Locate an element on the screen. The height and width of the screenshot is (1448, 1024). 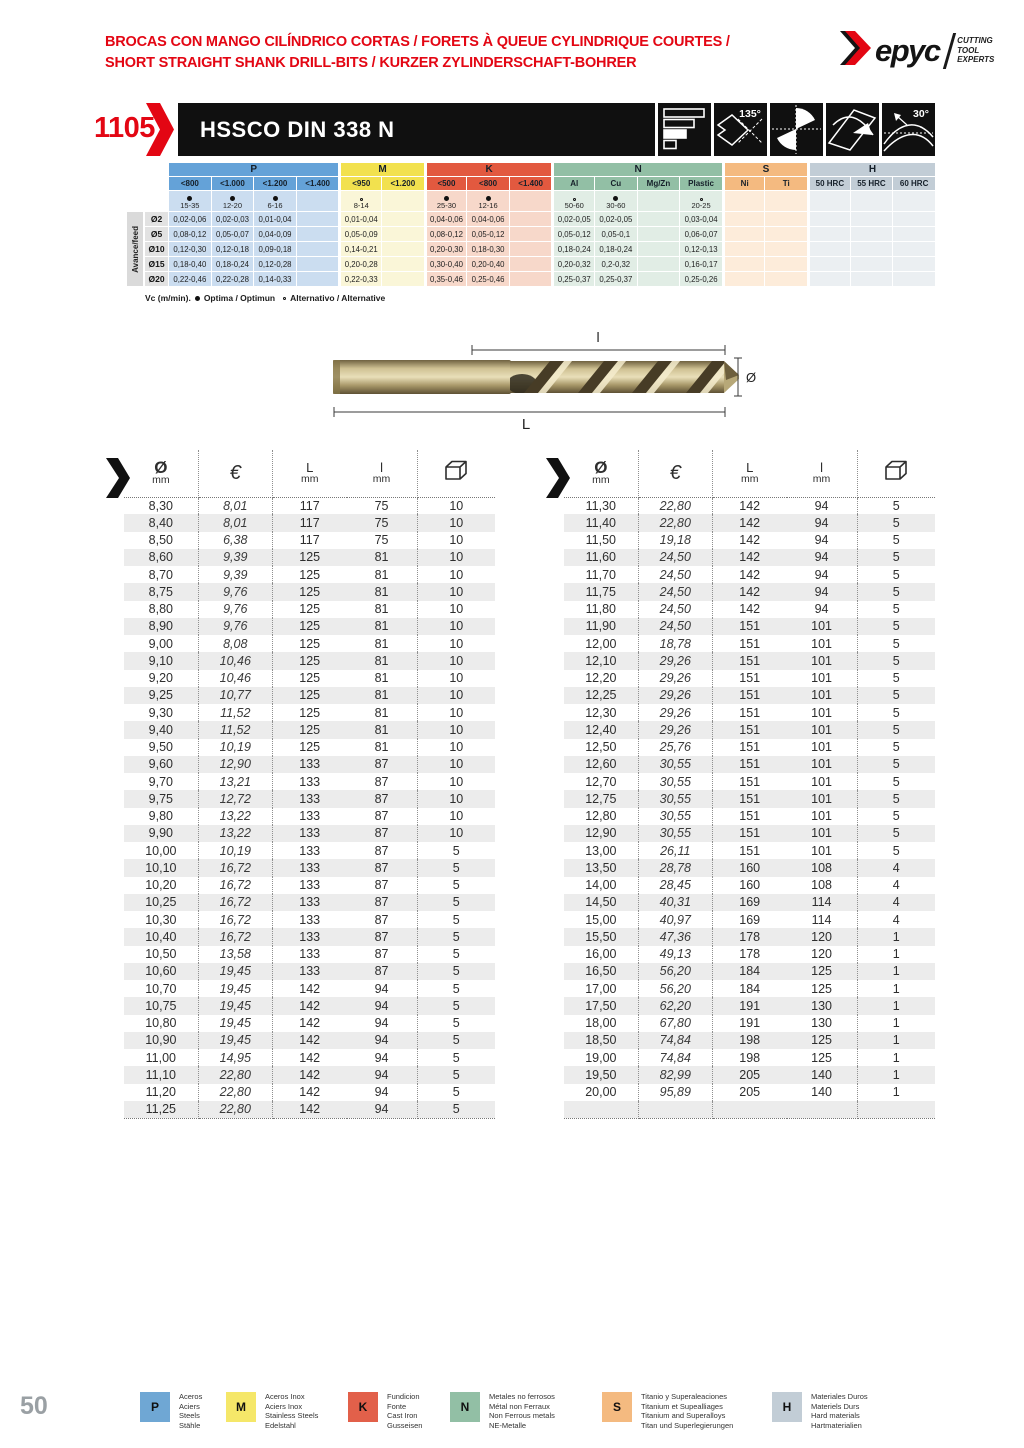
length-cell: 205 is located at coordinates (750, 1074).